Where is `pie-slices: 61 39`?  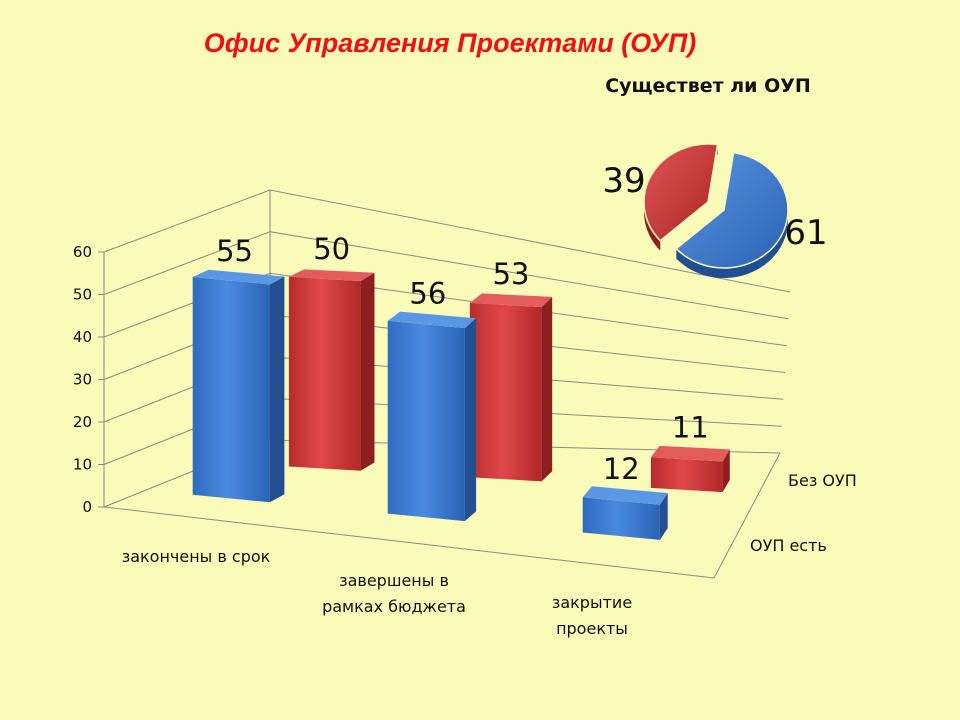 pie-slices: 61 39 is located at coordinates (715, 210).